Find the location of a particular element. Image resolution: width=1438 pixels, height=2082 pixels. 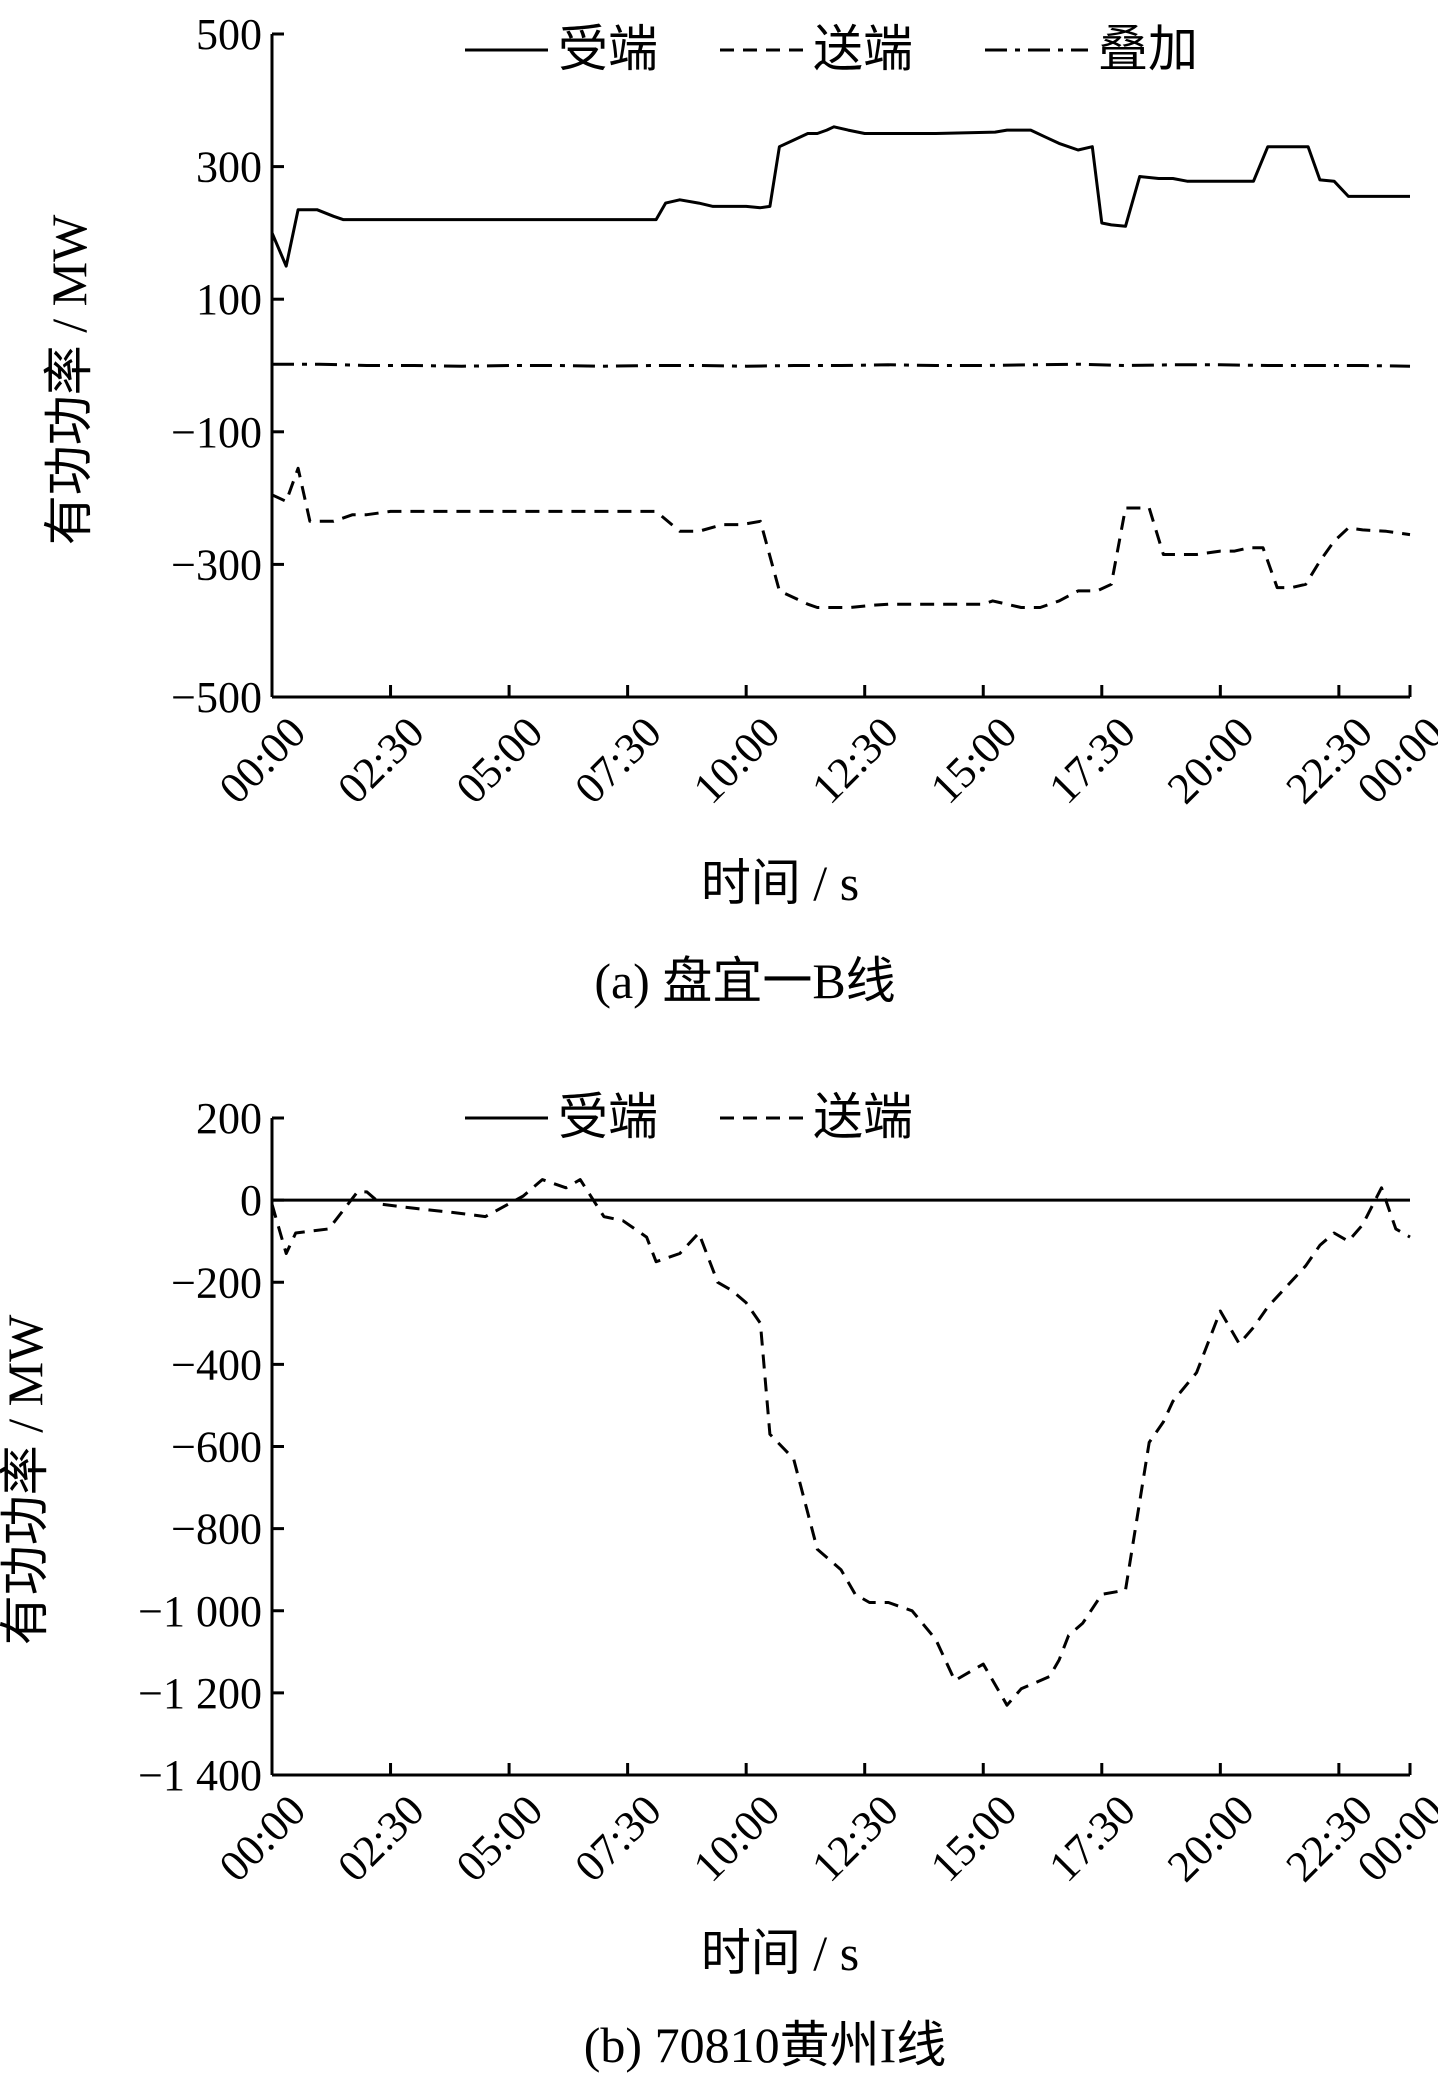

x-tick-label-a-2: 05:00 is located at coordinates (500, 760).